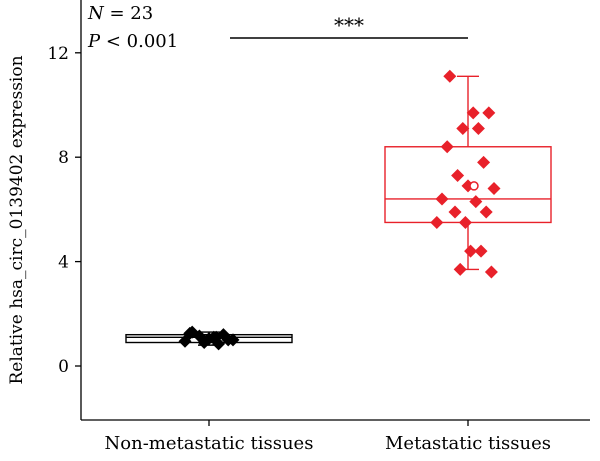  Describe the element at coordinates (474, 186) in the screenshot. I see `mean-marker` at that location.